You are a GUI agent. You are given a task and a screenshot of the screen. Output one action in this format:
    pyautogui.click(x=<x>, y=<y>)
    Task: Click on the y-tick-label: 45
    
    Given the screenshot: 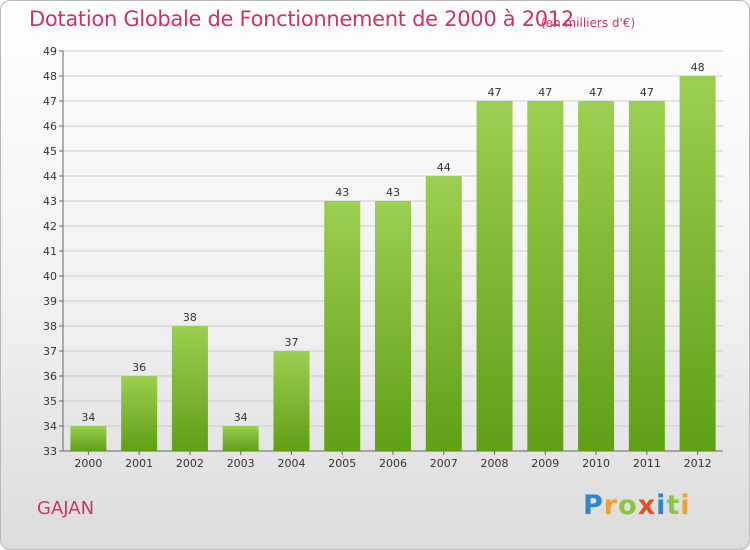 What is the action you would take?
    pyautogui.click(x=50, y=151)
    